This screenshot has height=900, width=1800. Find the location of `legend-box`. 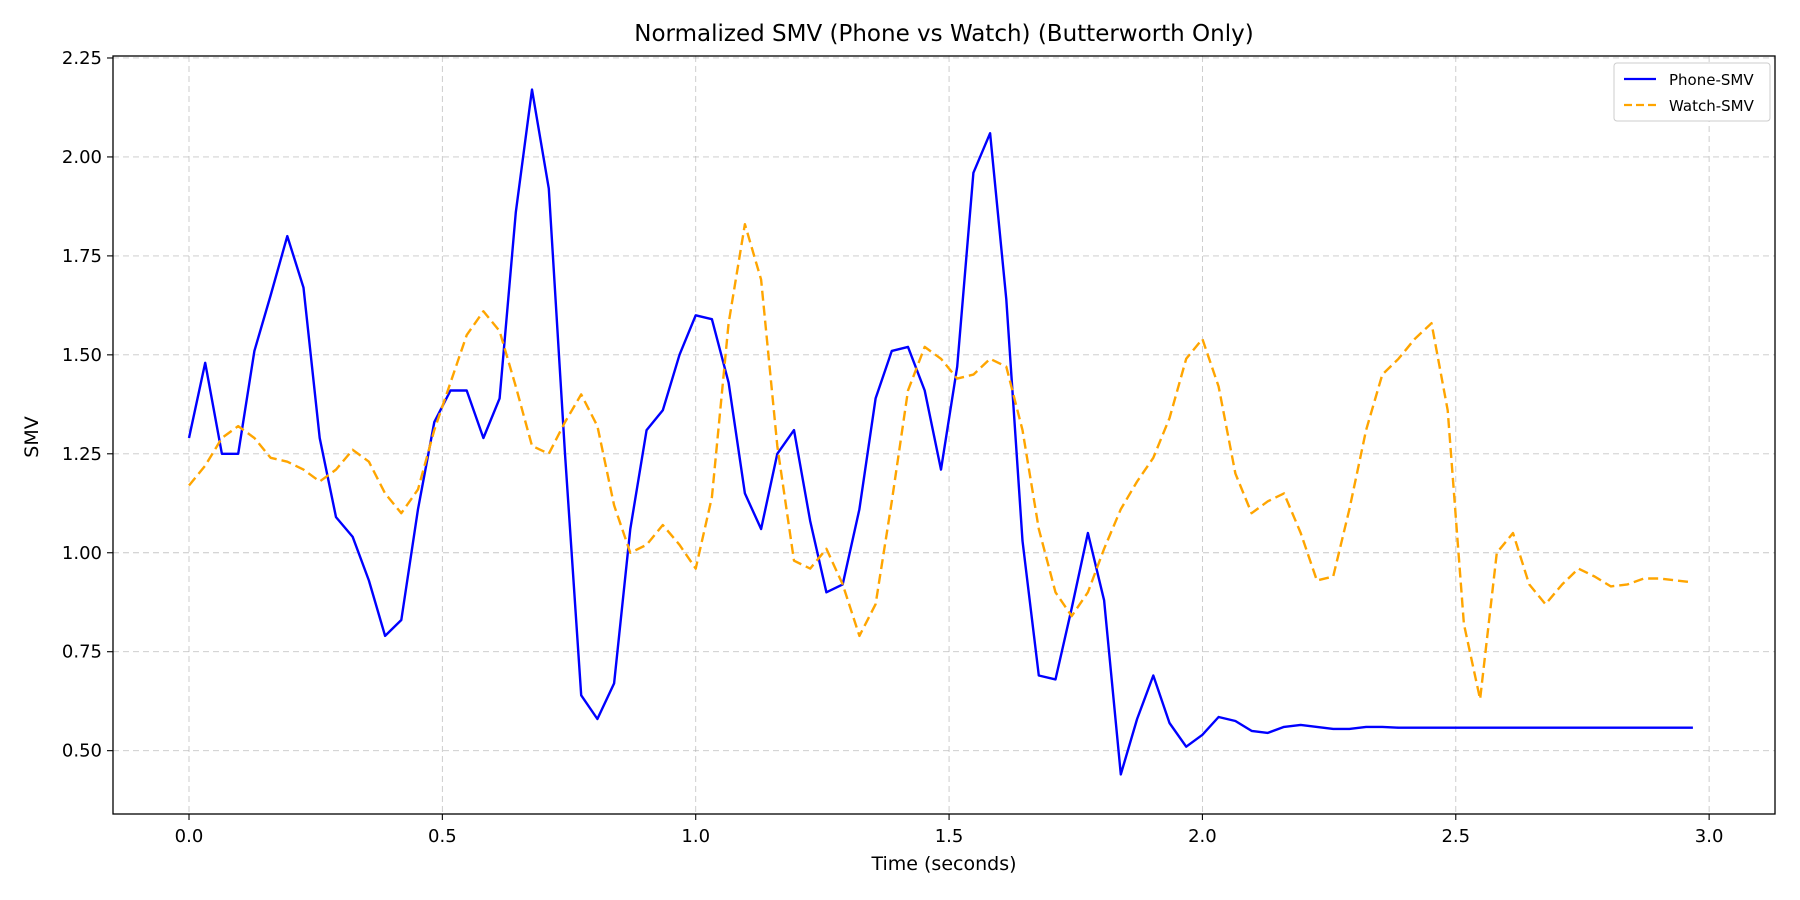

legend-box is located at coordinates (1692, 92).